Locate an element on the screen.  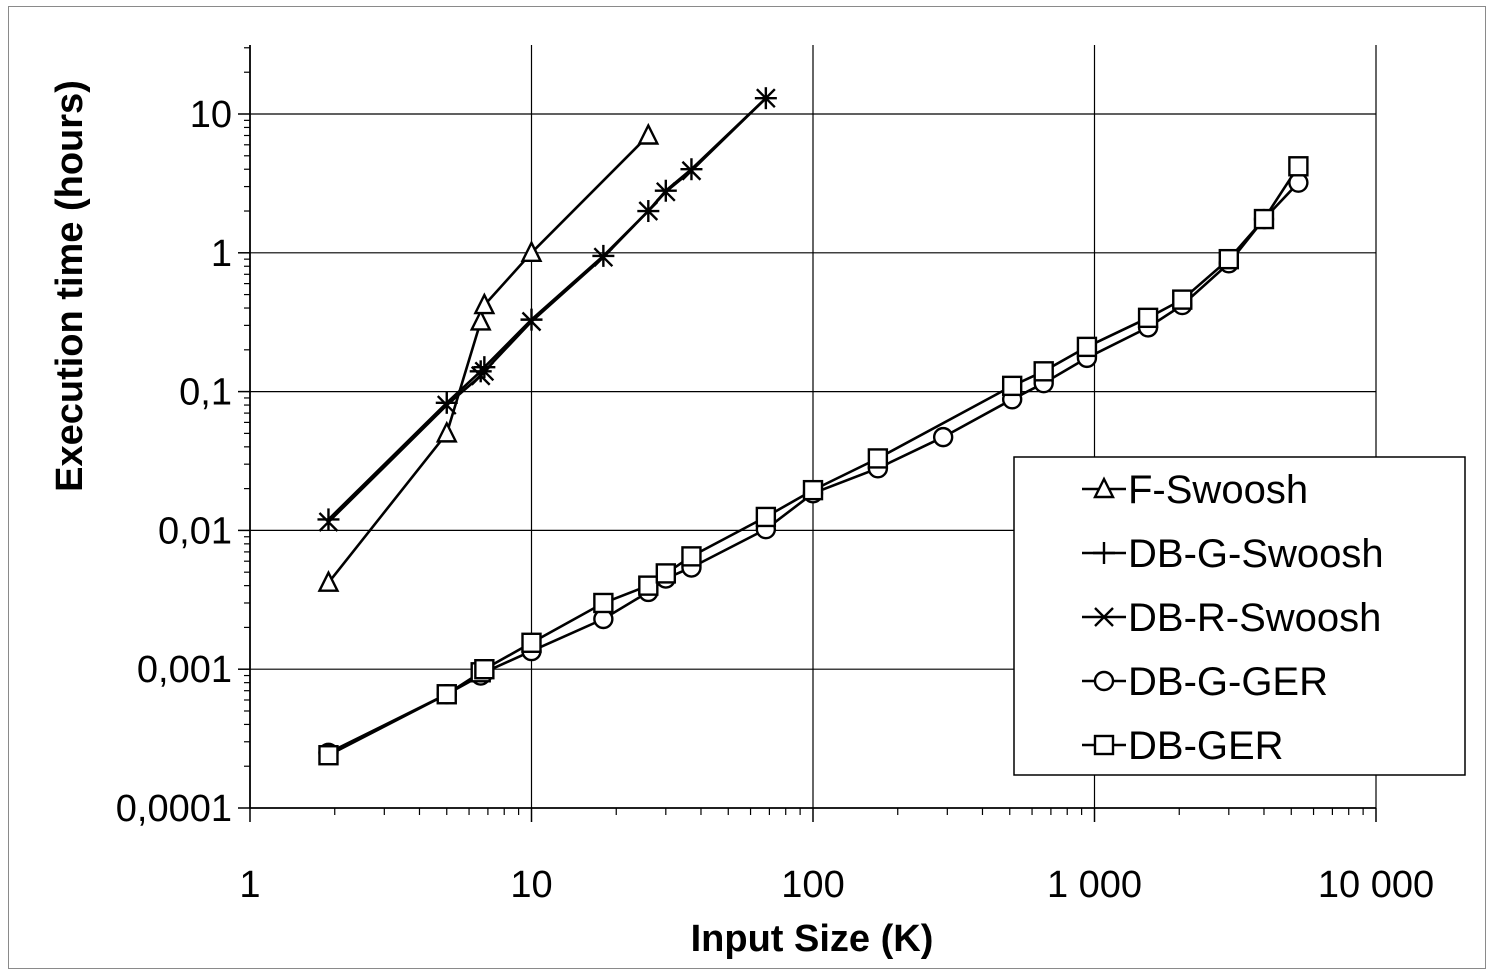
x-tick-label: 10 000 is located at coordinates (1376, 885).